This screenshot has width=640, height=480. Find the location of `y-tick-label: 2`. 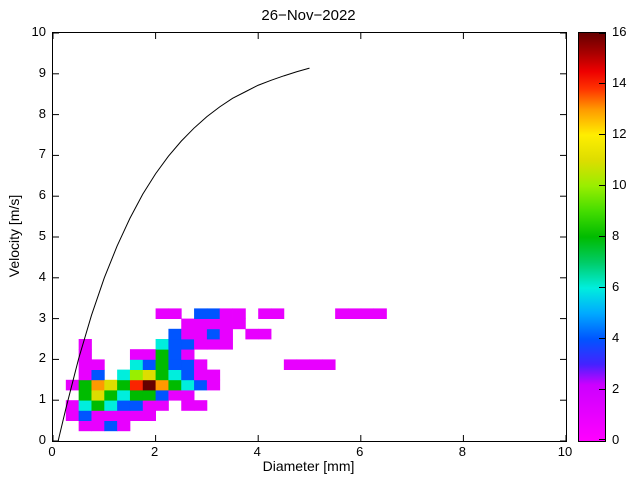

y-tick-label: 2 is located at coordinates (42, 358).